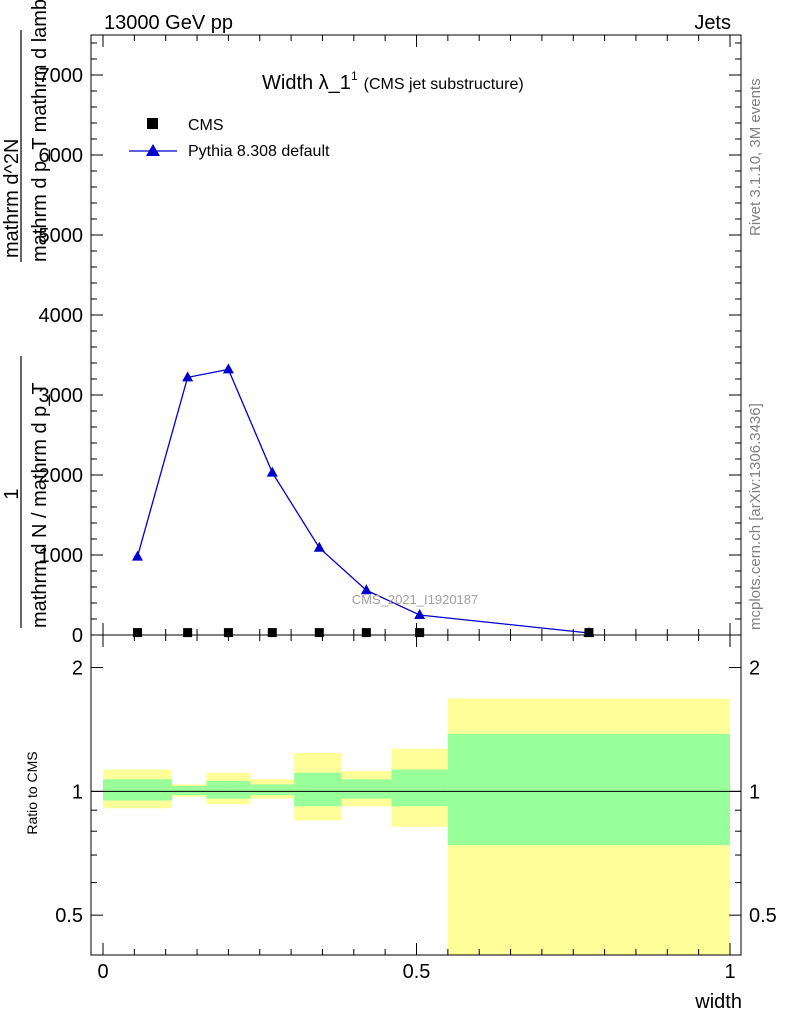 This screenshot has width=786, height=1024. Describe the element at coordinates (755, 516) in the screenshot. I see `mcplots-credit-text: mcplots.cern.ch [arXiv:1306.3436]` at that location.